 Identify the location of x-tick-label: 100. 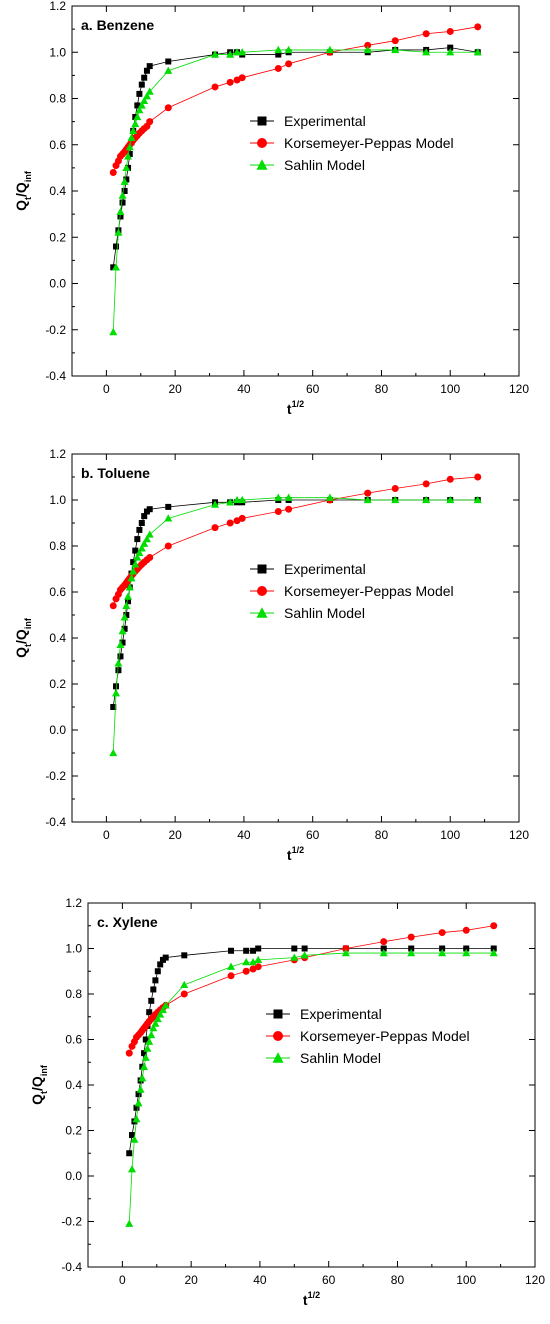
(450, 835).